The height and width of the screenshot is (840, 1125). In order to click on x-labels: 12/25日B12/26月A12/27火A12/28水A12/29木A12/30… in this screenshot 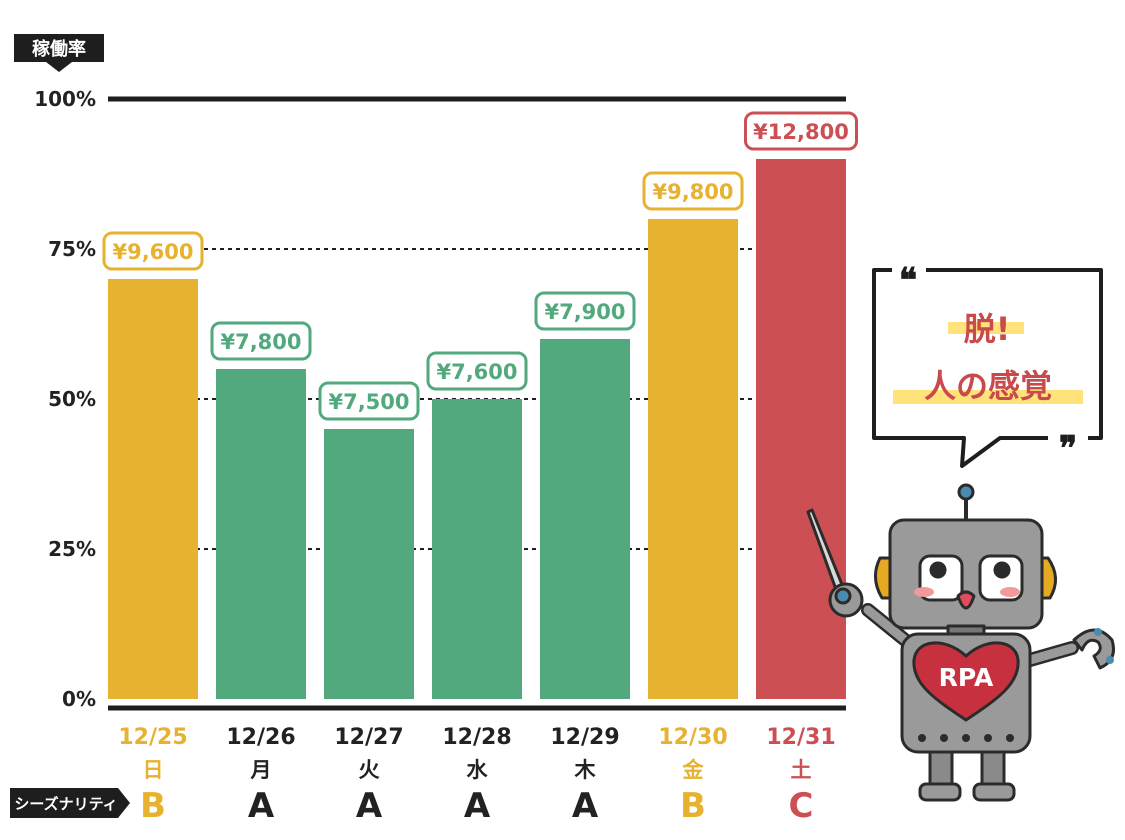, I will do `click(476, 775)`.